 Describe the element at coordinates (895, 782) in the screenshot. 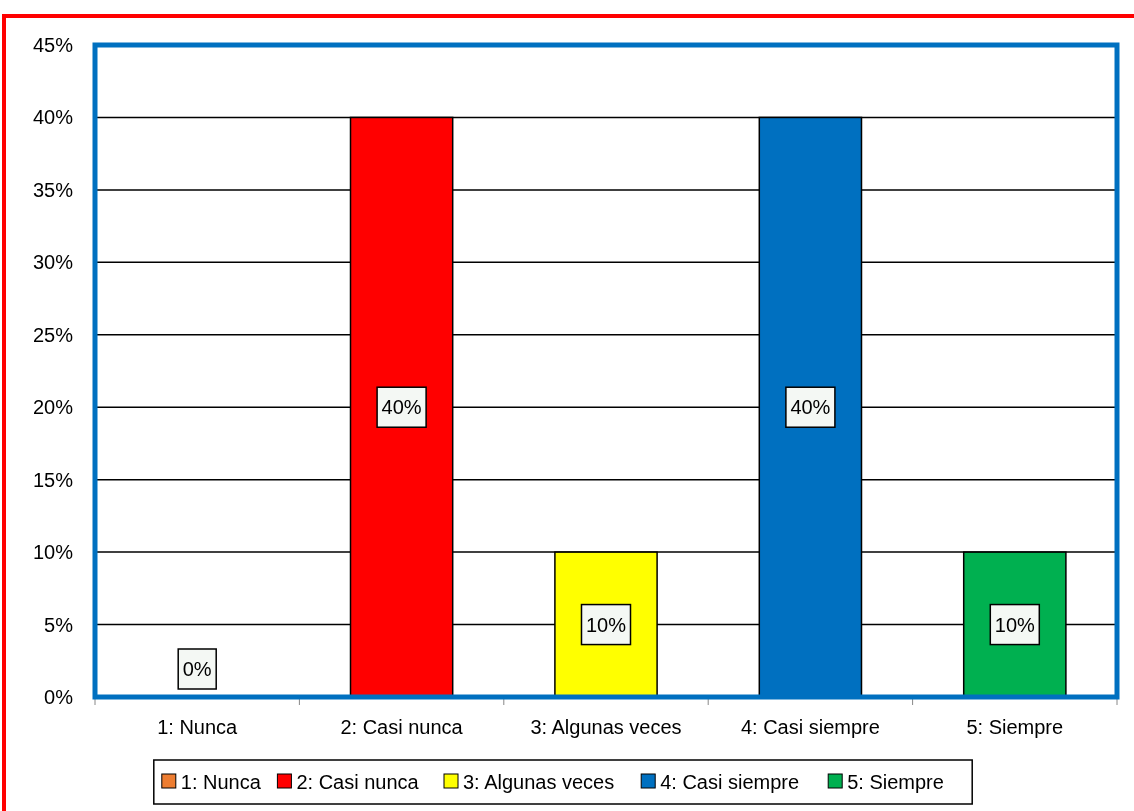

I see `legend-label: 5: Siempre` at that location.